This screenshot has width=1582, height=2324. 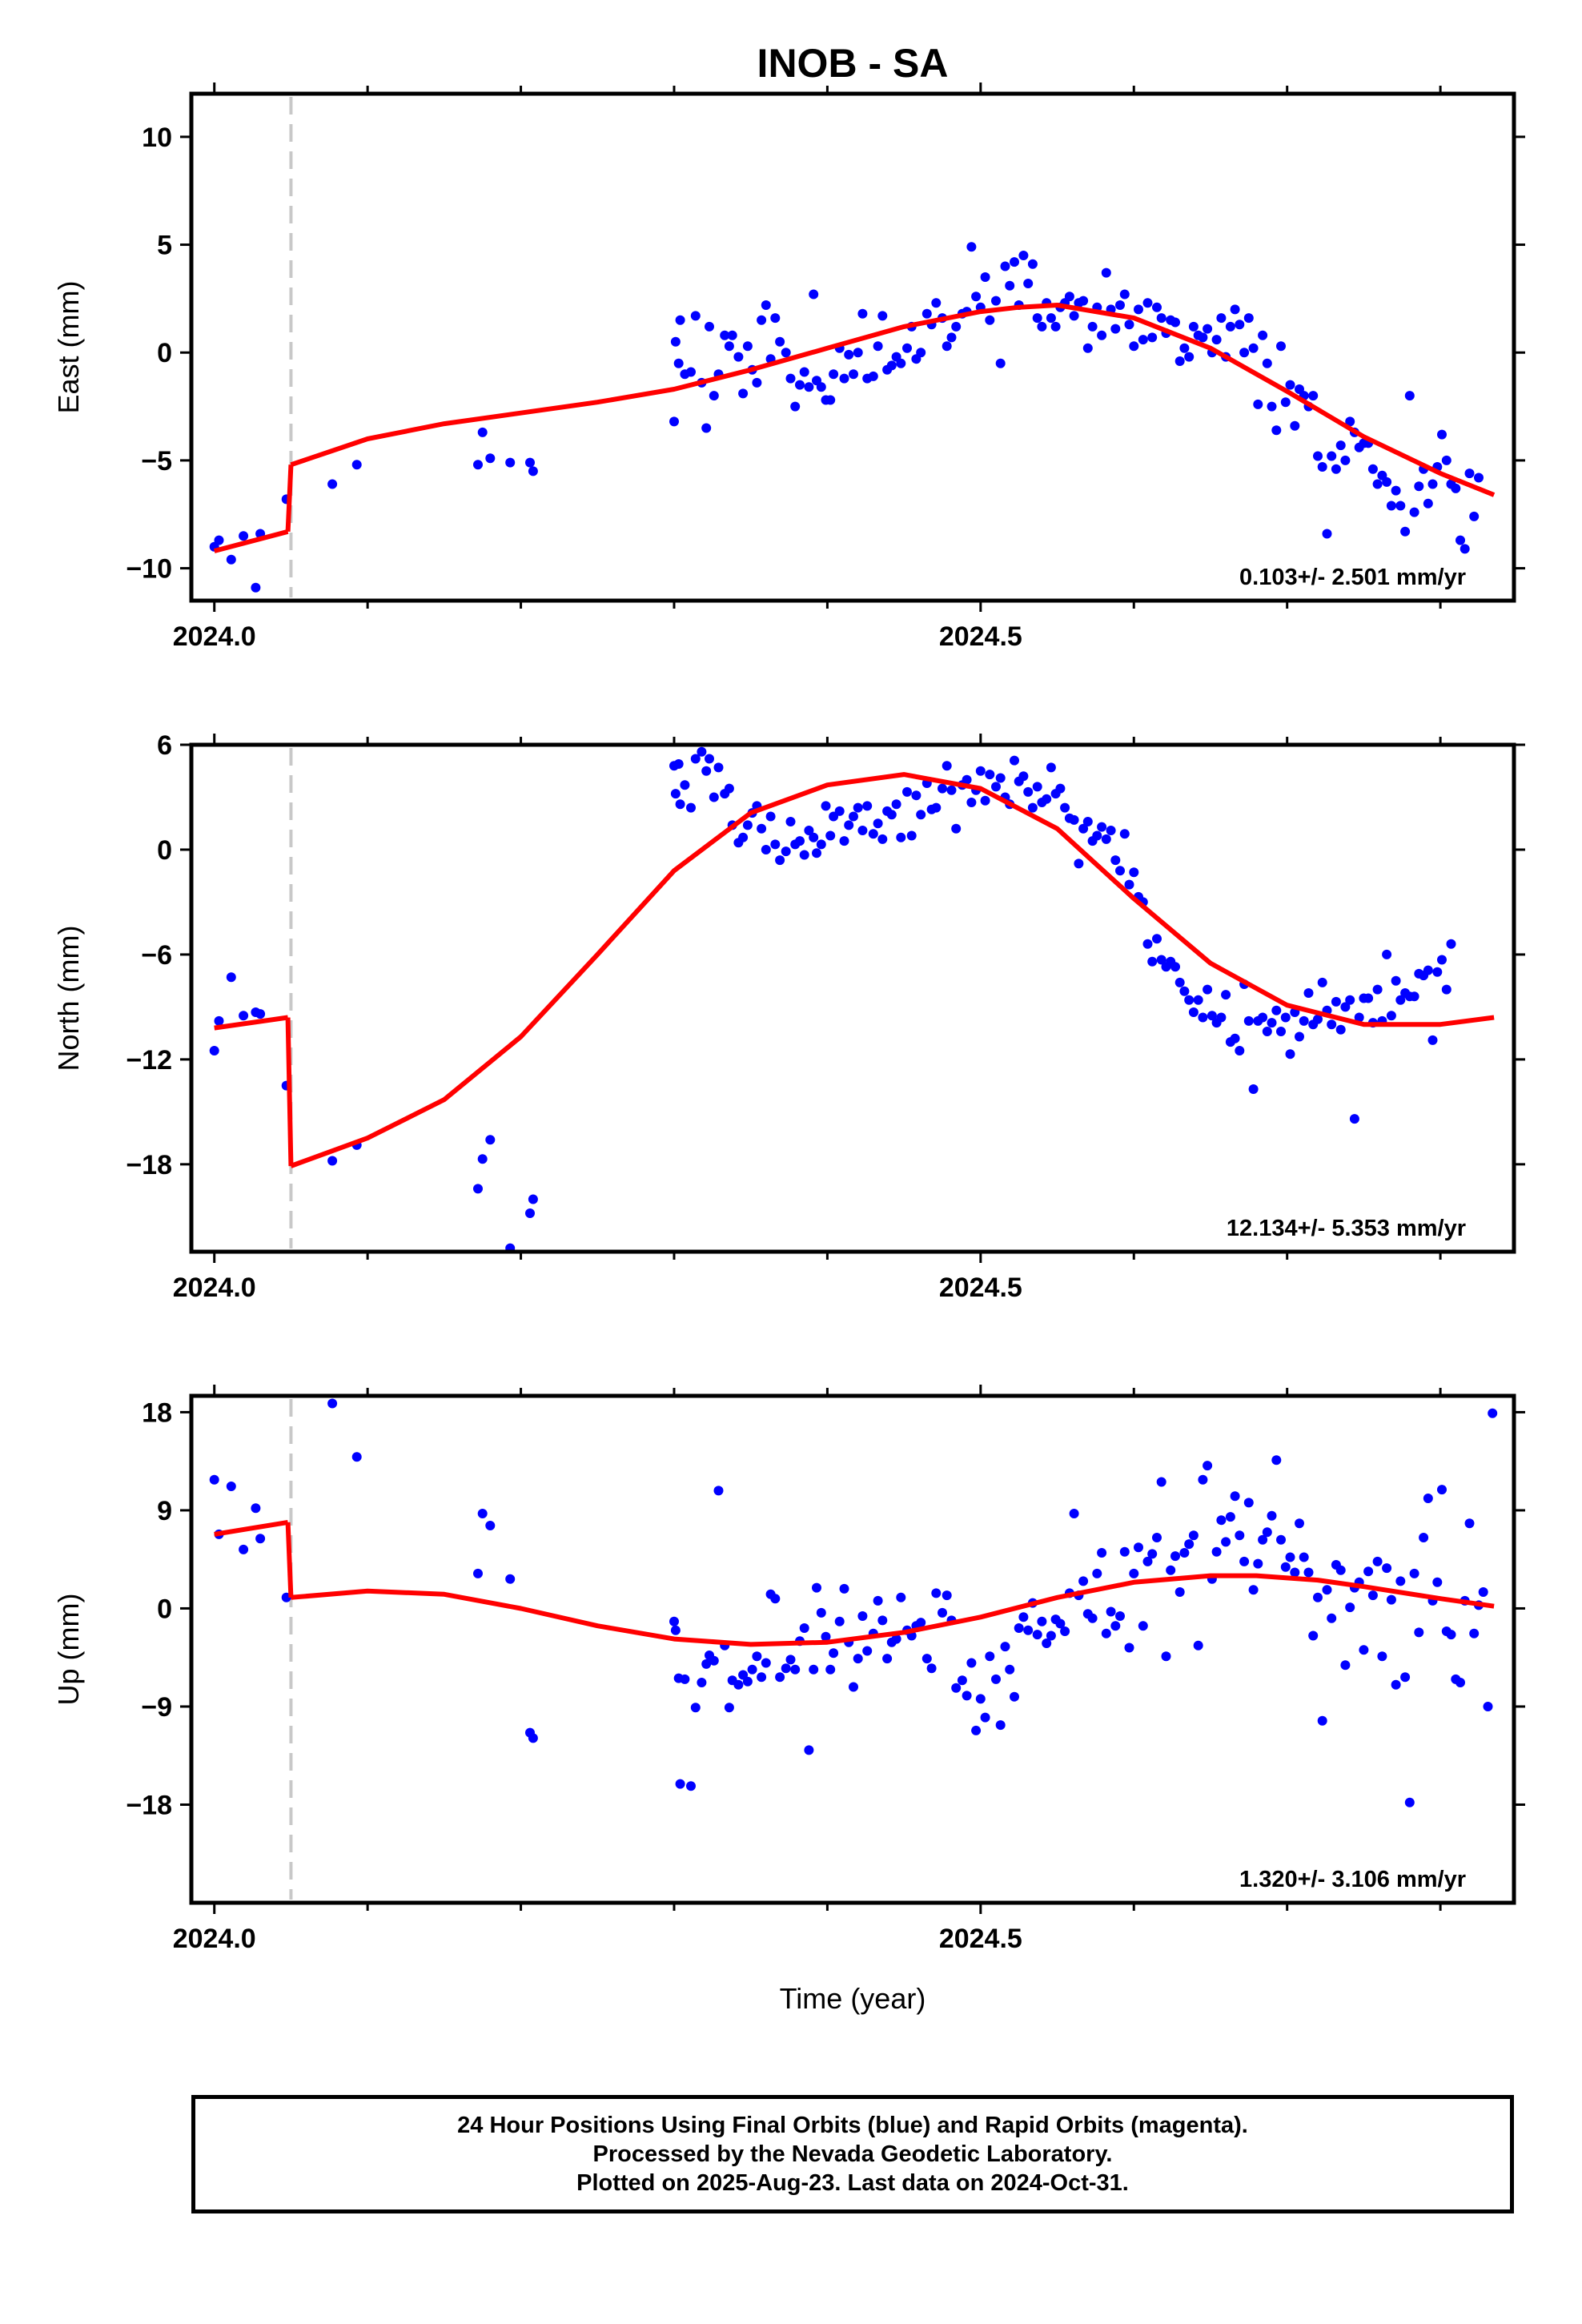 I want to click on y-axis-label: East (mm), so click(x=69, y=347).